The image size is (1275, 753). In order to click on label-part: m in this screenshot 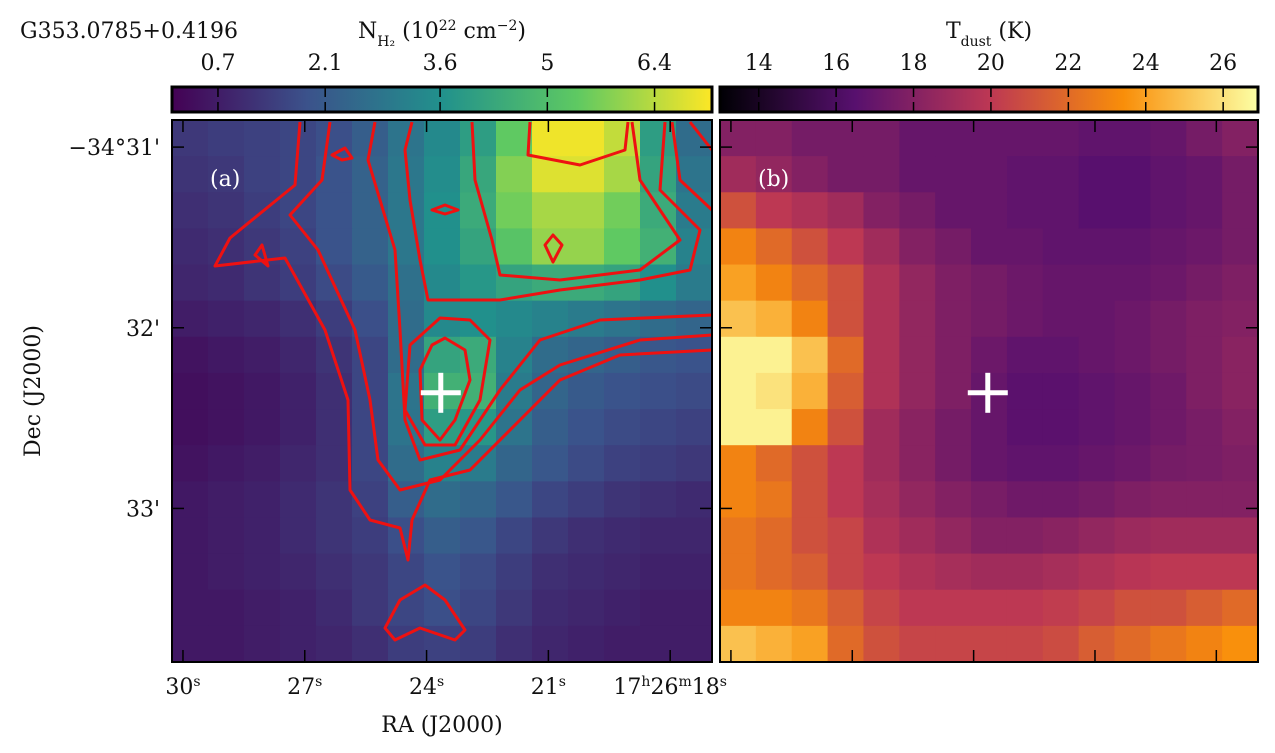, I will do `click(684, 682)`.